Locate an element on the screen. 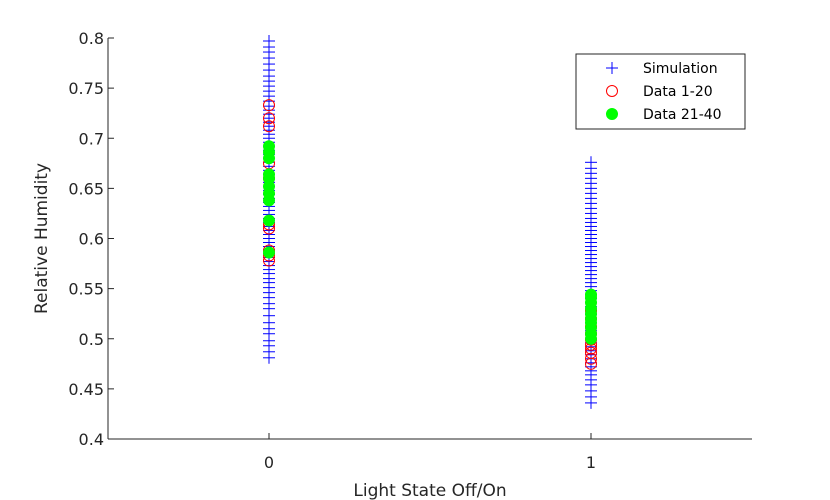 This screenshot has height=500, width=830. legend: Simulation Data 1-20 Data 21-40 is located at coordinates (660, 91).